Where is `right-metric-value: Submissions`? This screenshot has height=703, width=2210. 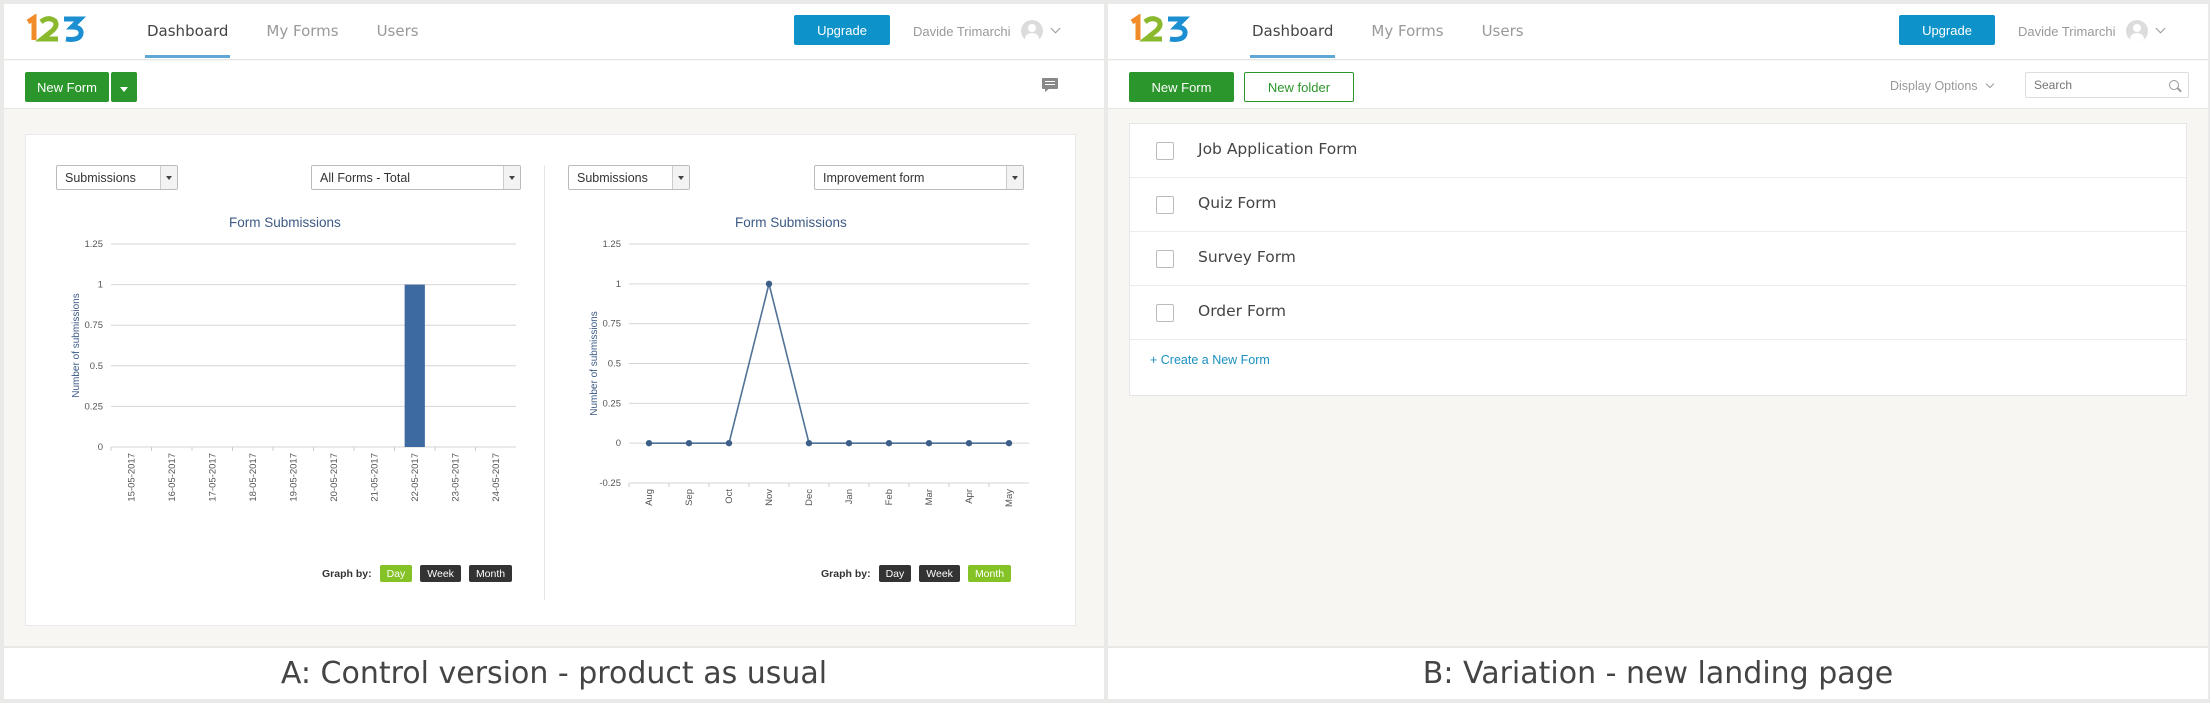
right-metric-value: Submissions is located at coordinates (612, 178).